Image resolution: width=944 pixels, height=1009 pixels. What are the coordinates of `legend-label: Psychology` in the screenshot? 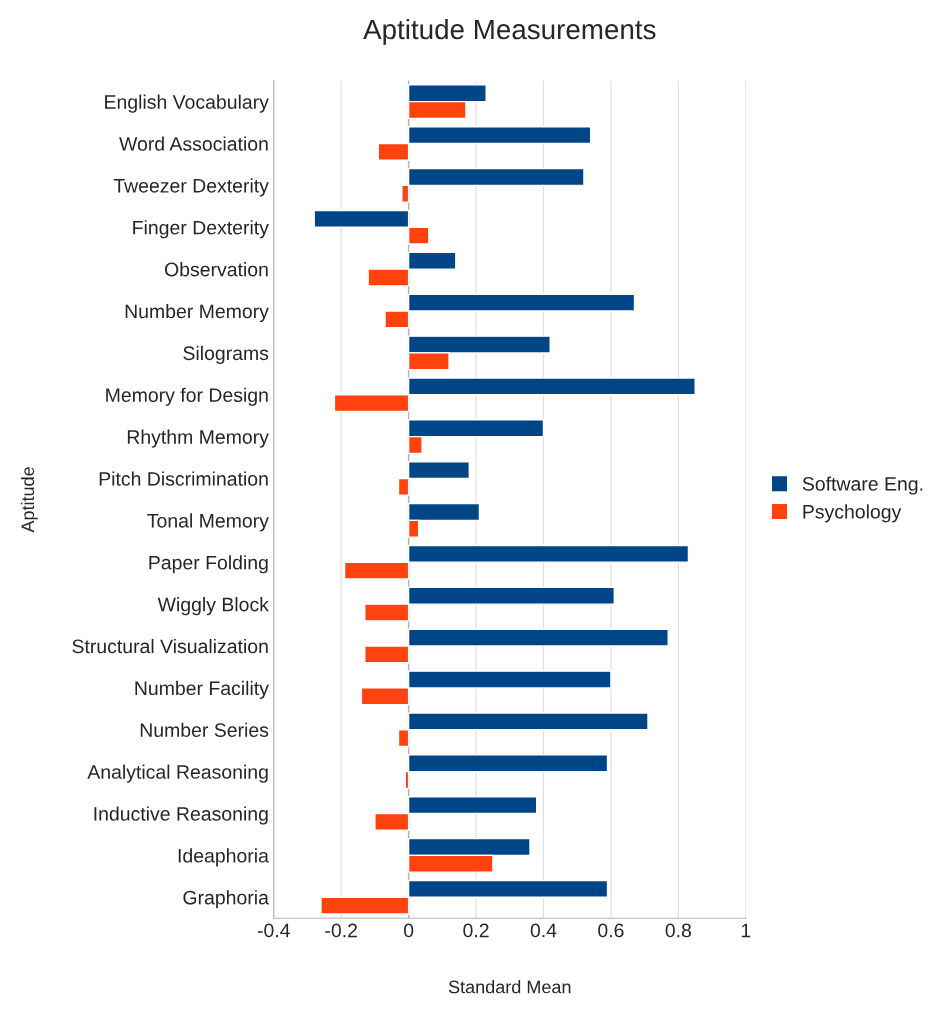 It's located at (852, 513).